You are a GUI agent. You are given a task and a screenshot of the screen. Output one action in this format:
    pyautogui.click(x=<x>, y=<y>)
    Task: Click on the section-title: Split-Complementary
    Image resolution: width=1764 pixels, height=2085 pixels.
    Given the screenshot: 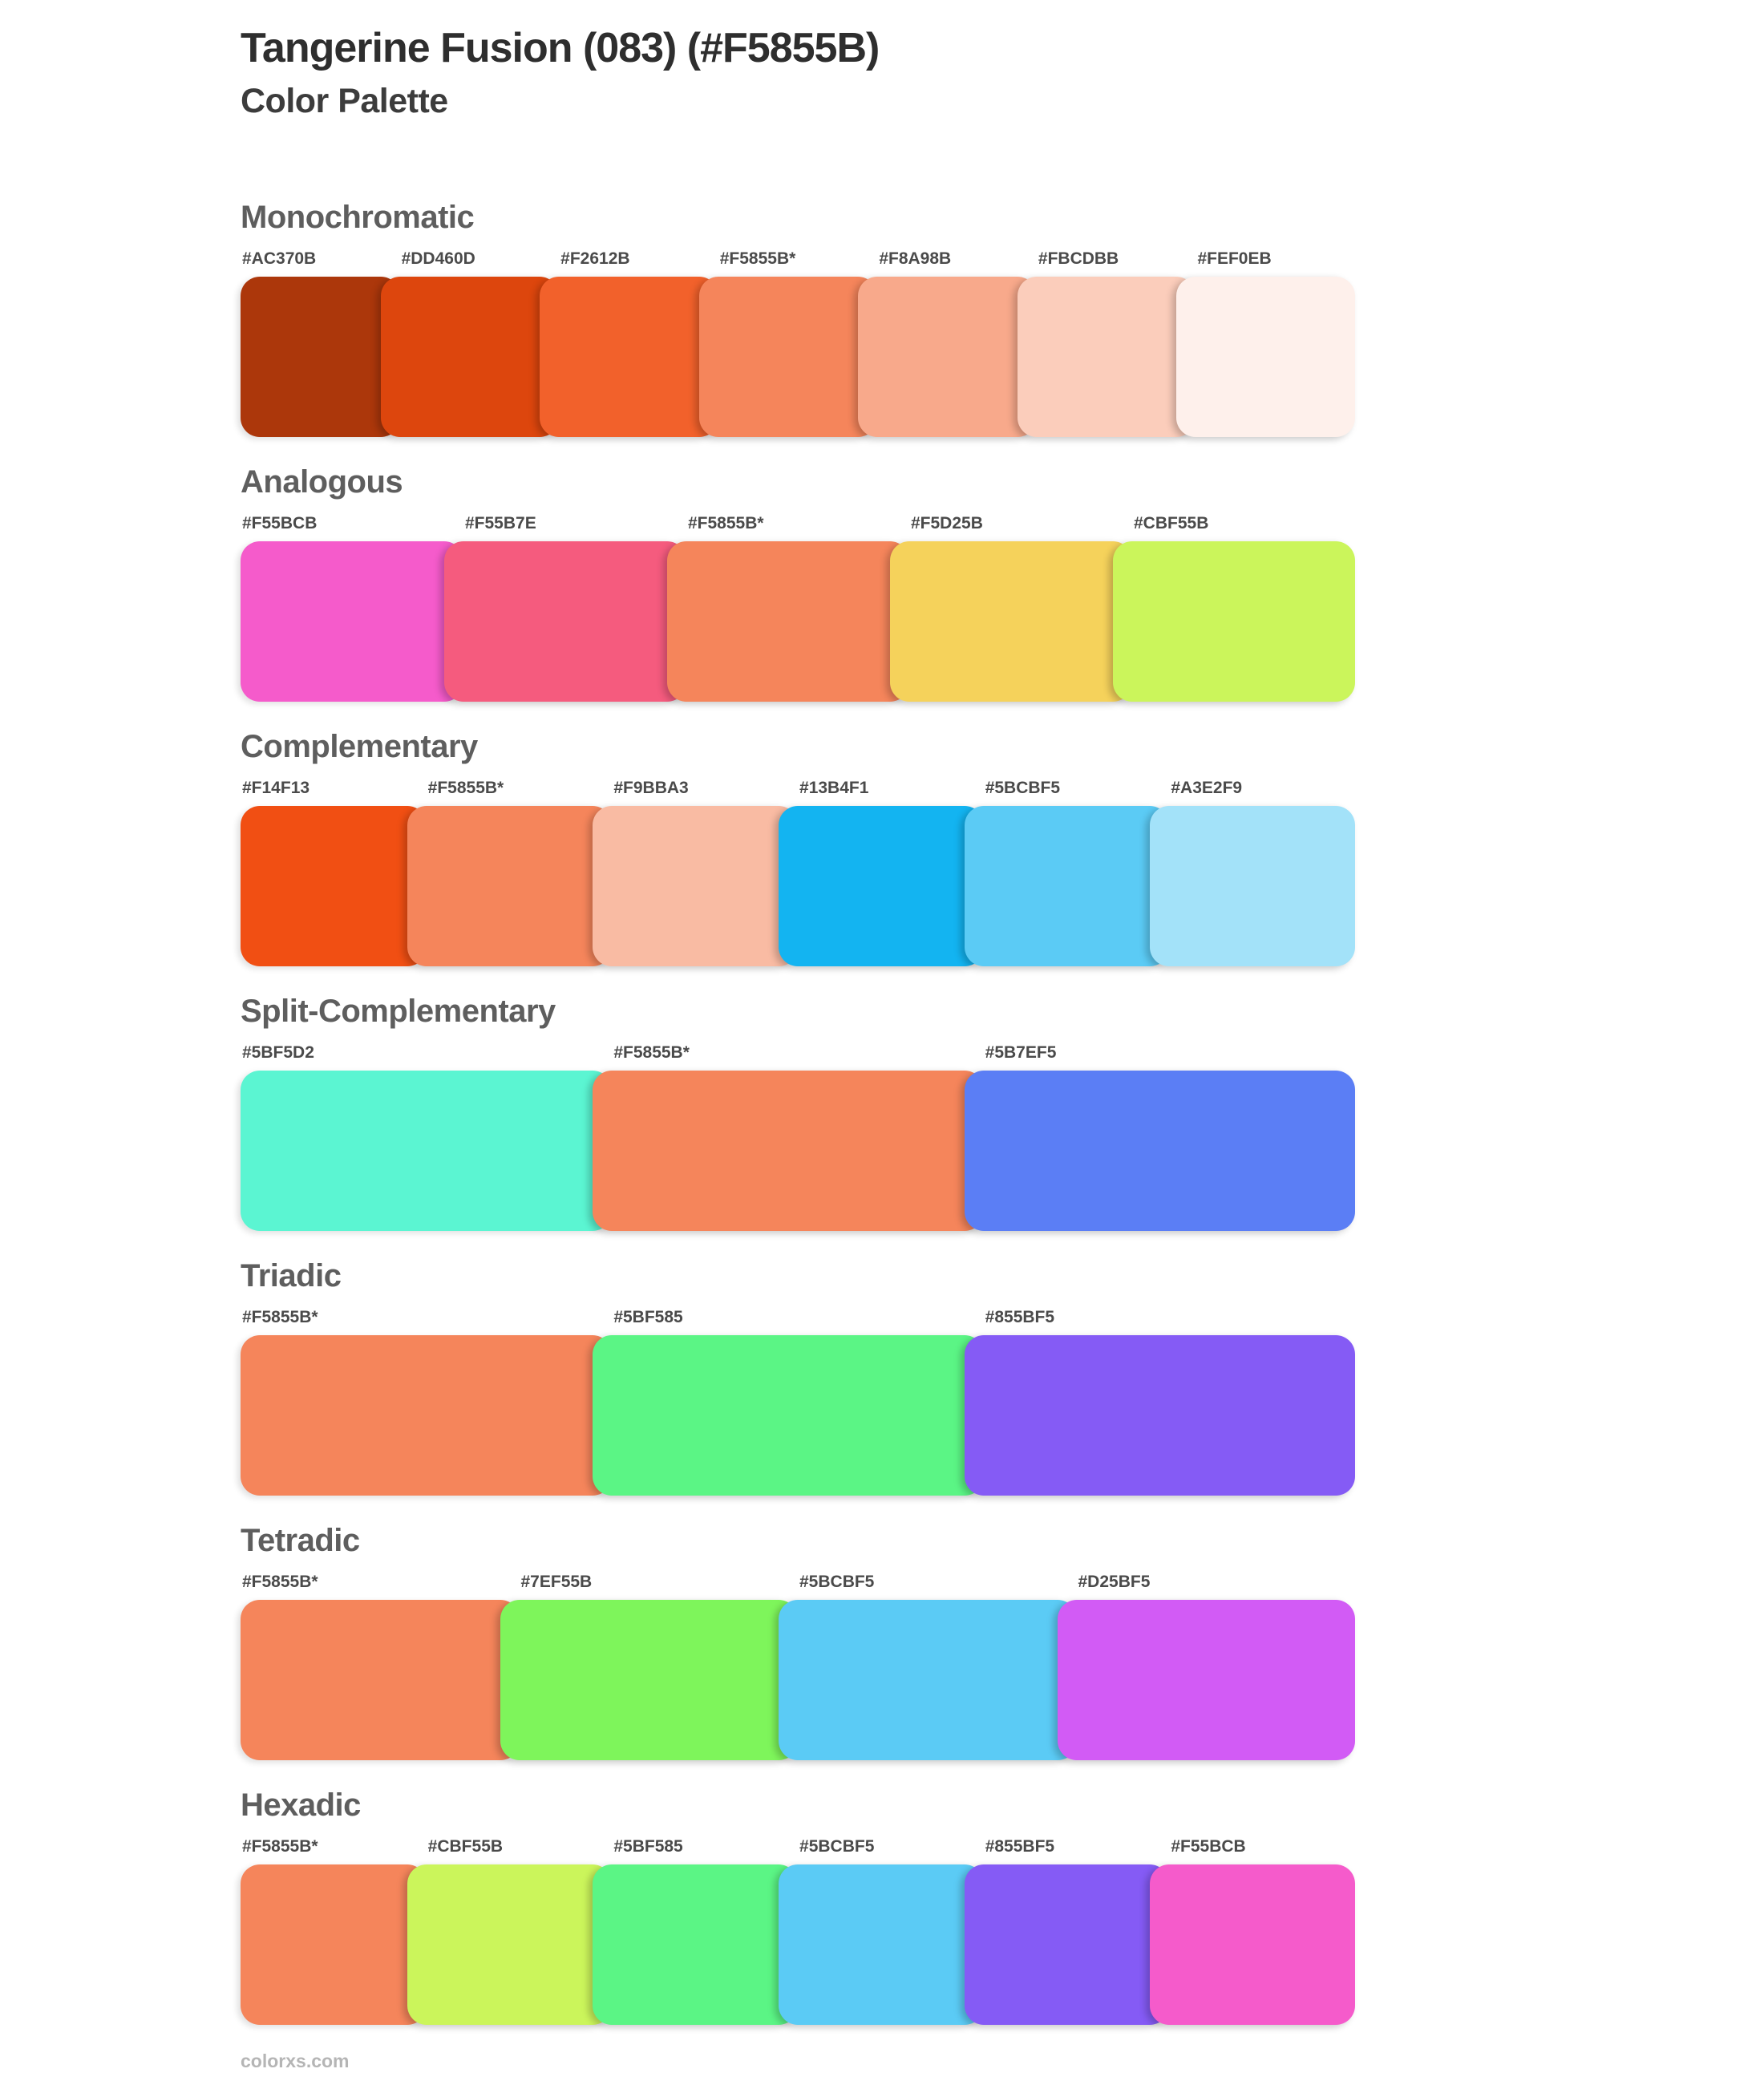 What is the action you would take?
    pyautogui.click(x=398, y=1012)
    